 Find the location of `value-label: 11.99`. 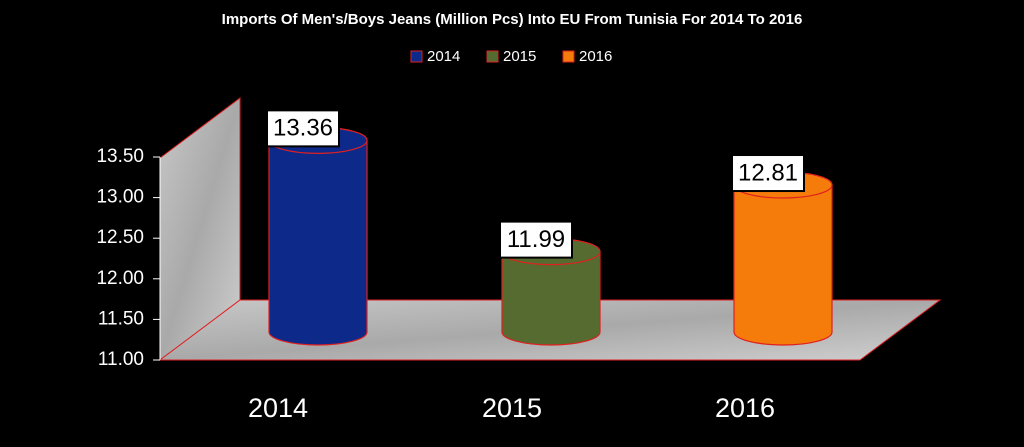

value-label: 11.99 is located at coordinates (536, 239).